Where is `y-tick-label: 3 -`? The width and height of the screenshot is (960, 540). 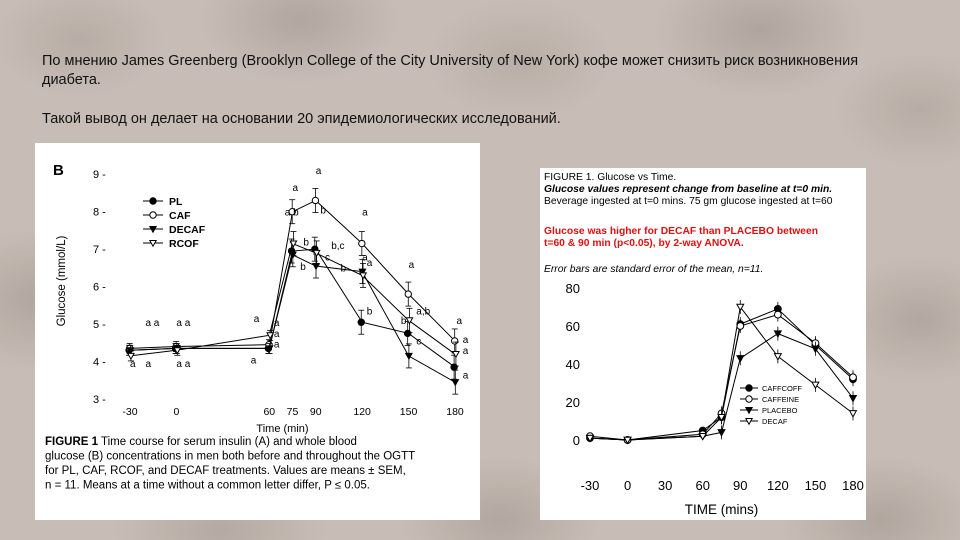
y-tick-label: 3 - is located at coordinates (99, 400).